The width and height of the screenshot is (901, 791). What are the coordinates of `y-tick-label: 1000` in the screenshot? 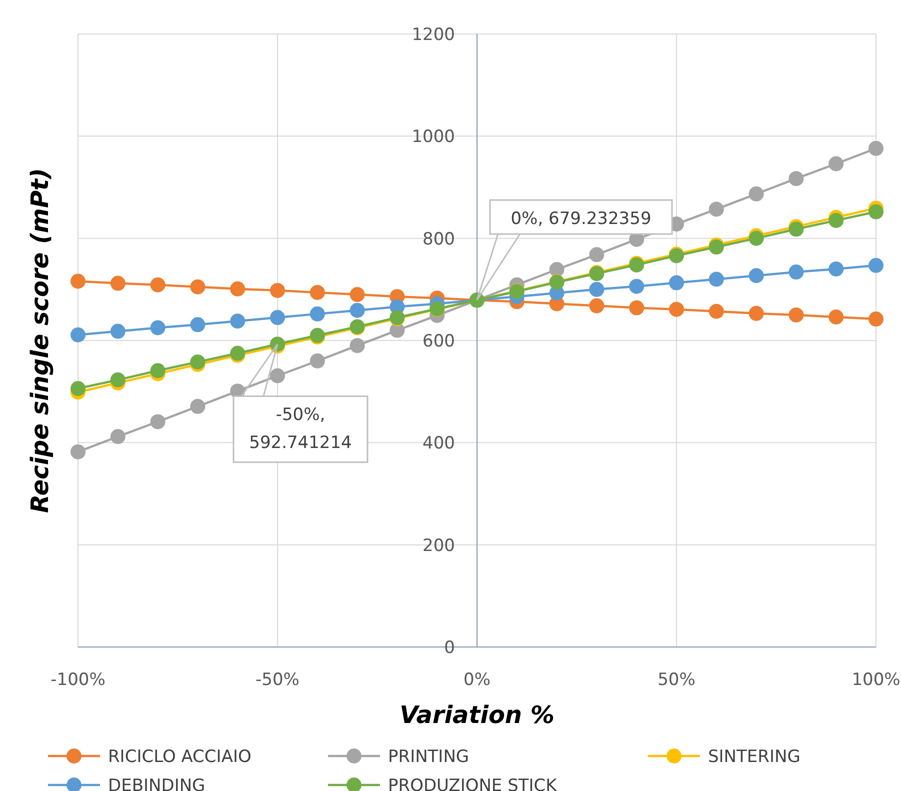 It's located at (433, 137).